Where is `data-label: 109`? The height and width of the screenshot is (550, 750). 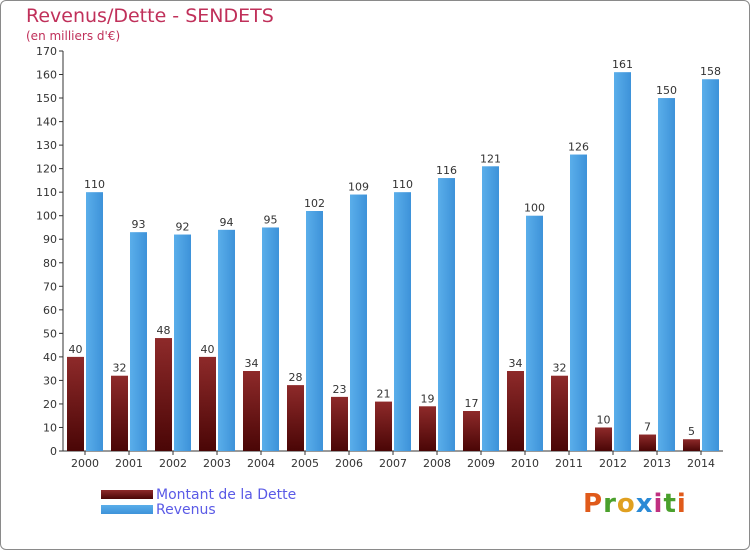
data-label: 109 is located at coordinates (358, 187).